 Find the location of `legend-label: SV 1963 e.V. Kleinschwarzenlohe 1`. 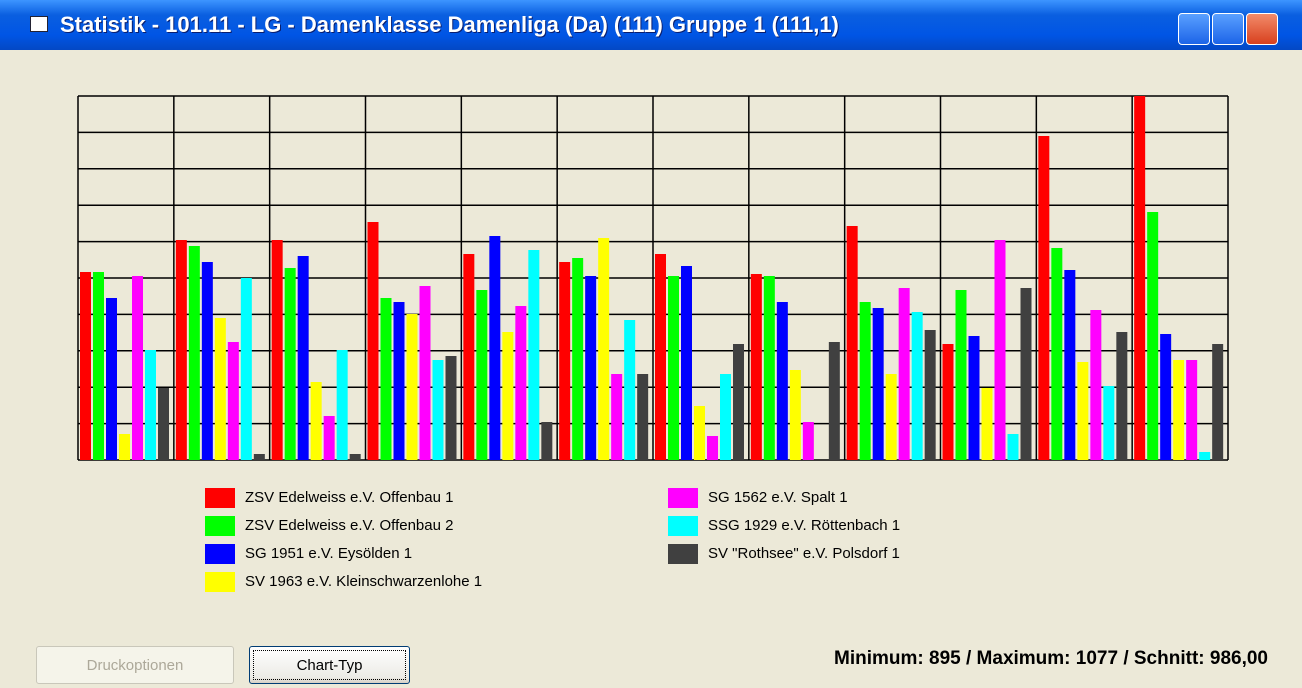

legend-label: SV 1963 e.V. Kleinschwarzenlohe 1 is located at coordinates (363, 581).